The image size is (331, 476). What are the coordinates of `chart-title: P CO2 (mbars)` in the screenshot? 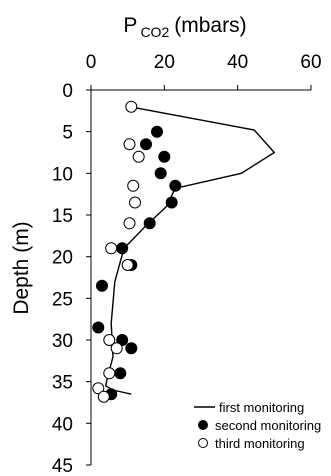 It's located at (184, 27).